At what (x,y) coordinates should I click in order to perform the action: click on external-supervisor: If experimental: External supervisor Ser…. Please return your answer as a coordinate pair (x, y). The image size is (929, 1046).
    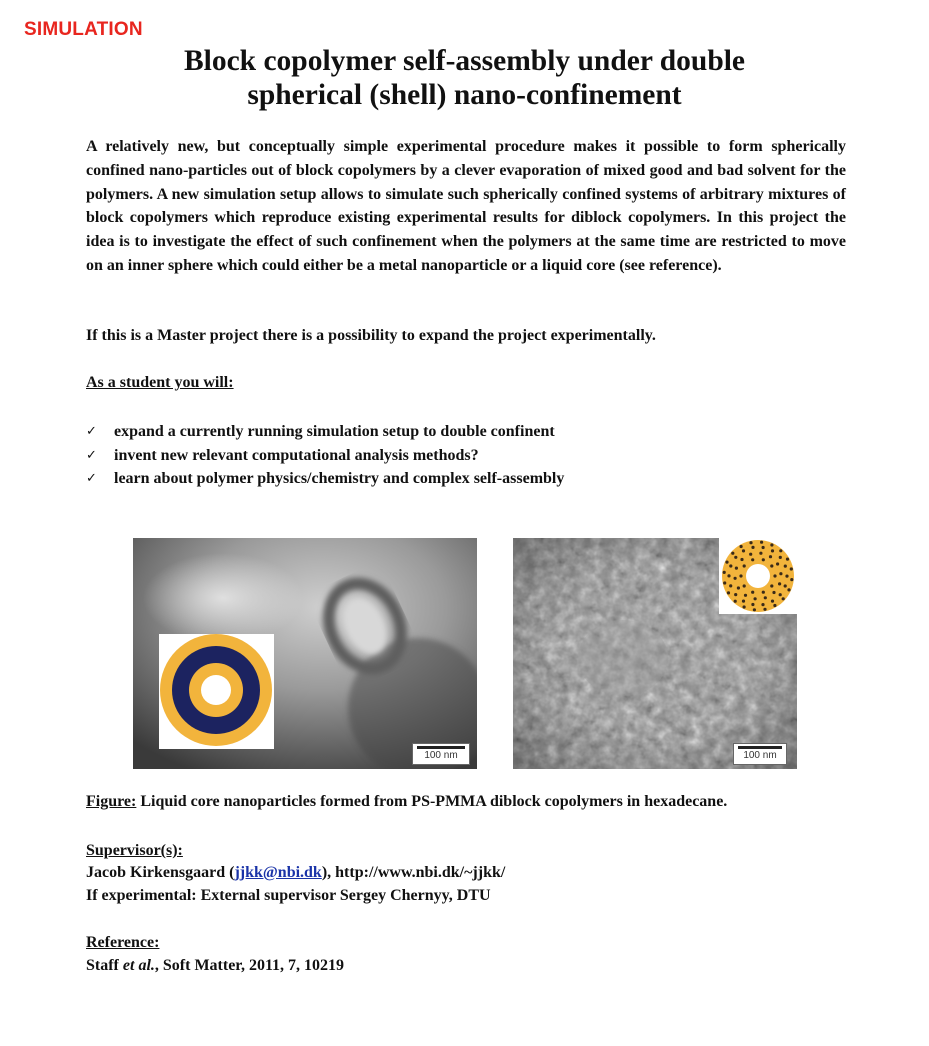
    Looking at the image, I should click on (288, 895).